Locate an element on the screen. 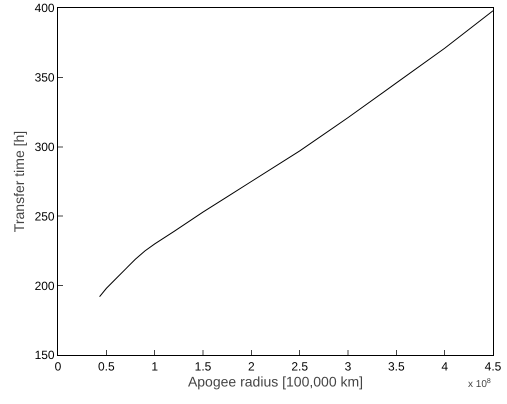  y-axis-title: Transfer time [h] is located at coordinates (19, 181).